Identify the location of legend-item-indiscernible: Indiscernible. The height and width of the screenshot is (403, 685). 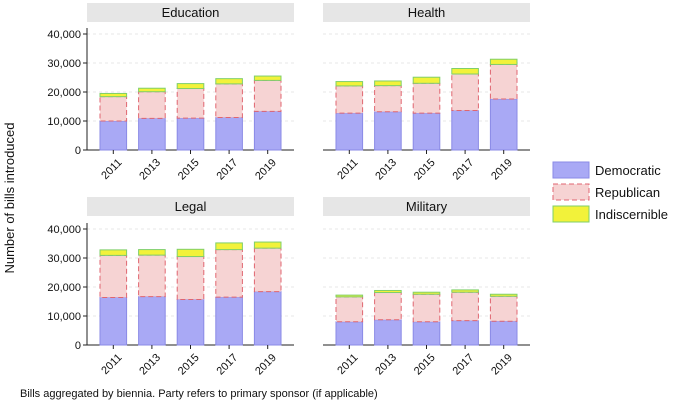
(610, 214).